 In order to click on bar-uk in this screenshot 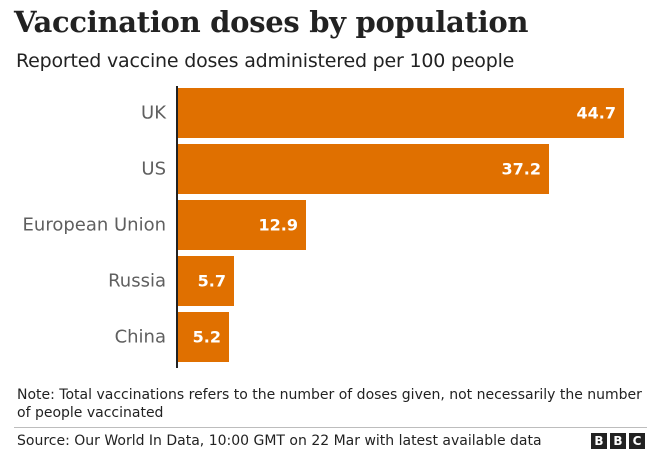, I will do `click(400, 113)`.